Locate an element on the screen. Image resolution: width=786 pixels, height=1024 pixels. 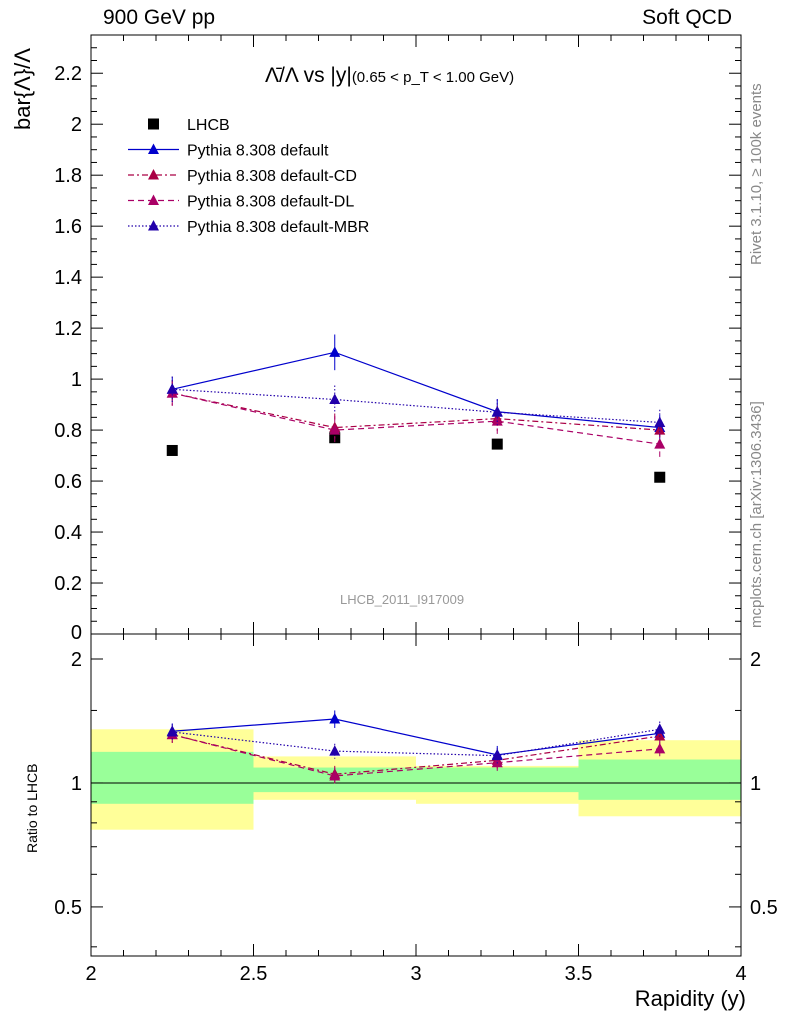
legend-label: Pythia 8.308 default-CD is located at coordinates (272, 176).